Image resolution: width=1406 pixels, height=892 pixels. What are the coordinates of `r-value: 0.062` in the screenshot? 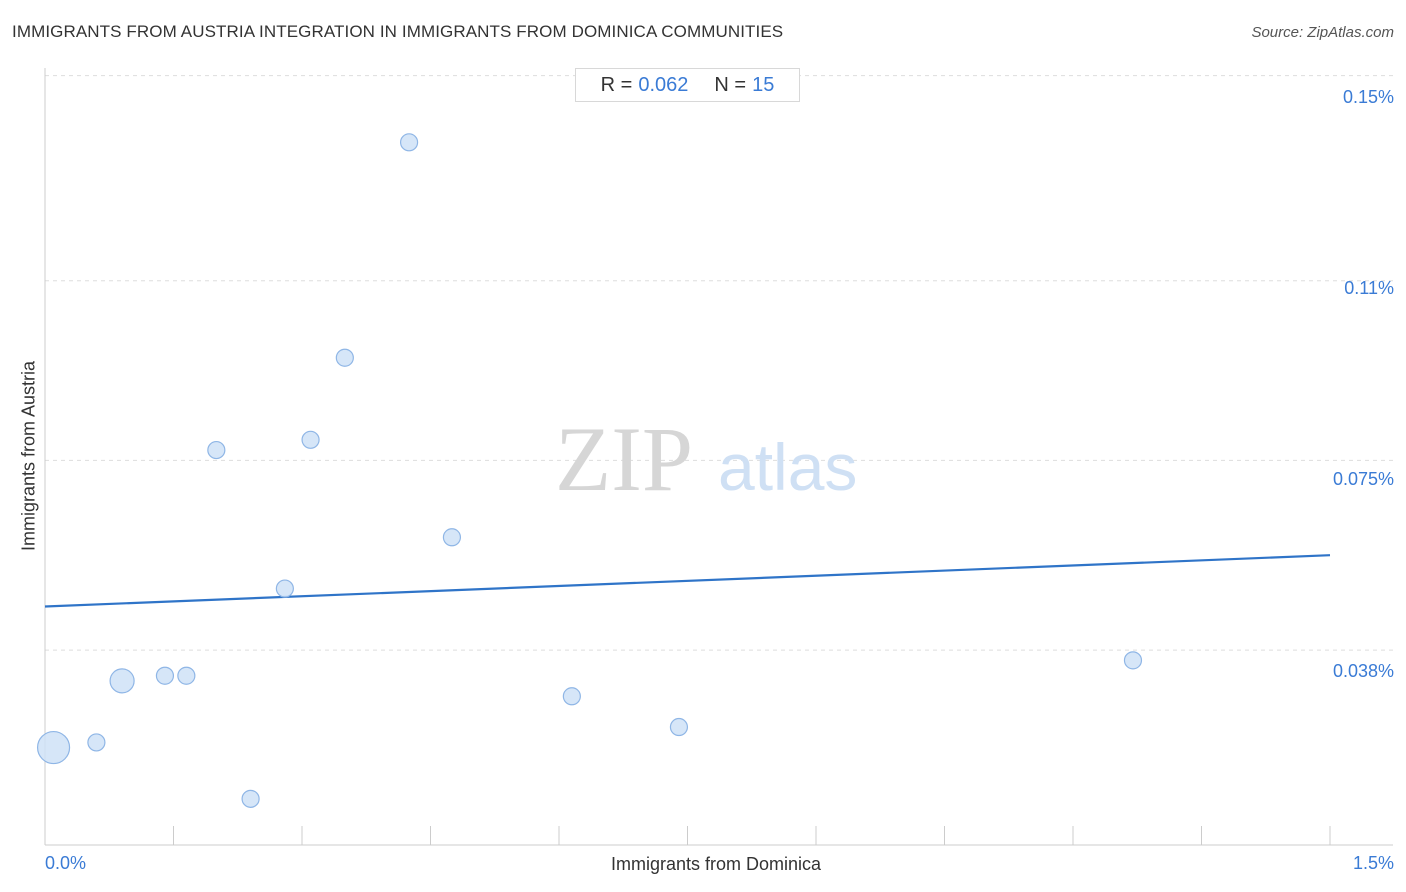 It's located at (663, 84).